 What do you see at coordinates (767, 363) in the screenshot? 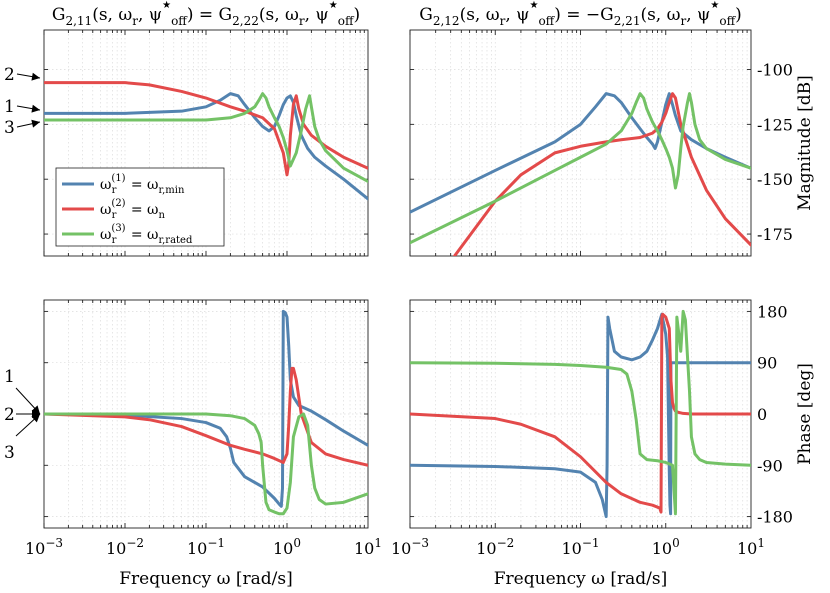
I see `y-tick-label: 90` at bounding box center [767, 363].